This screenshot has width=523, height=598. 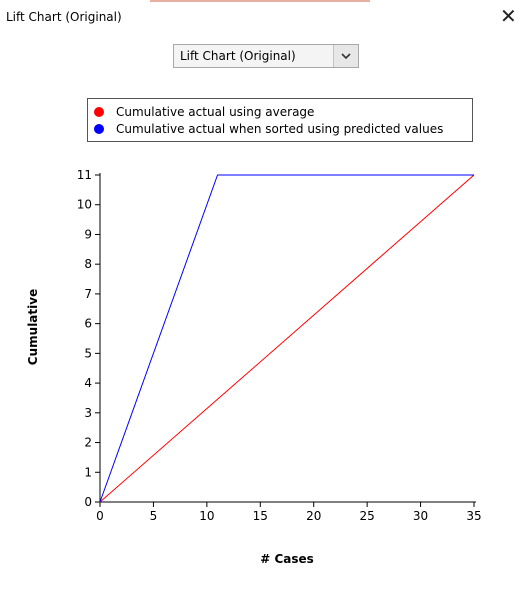 I want to click on x-tick-label: 20, so click(x=313, y=516).